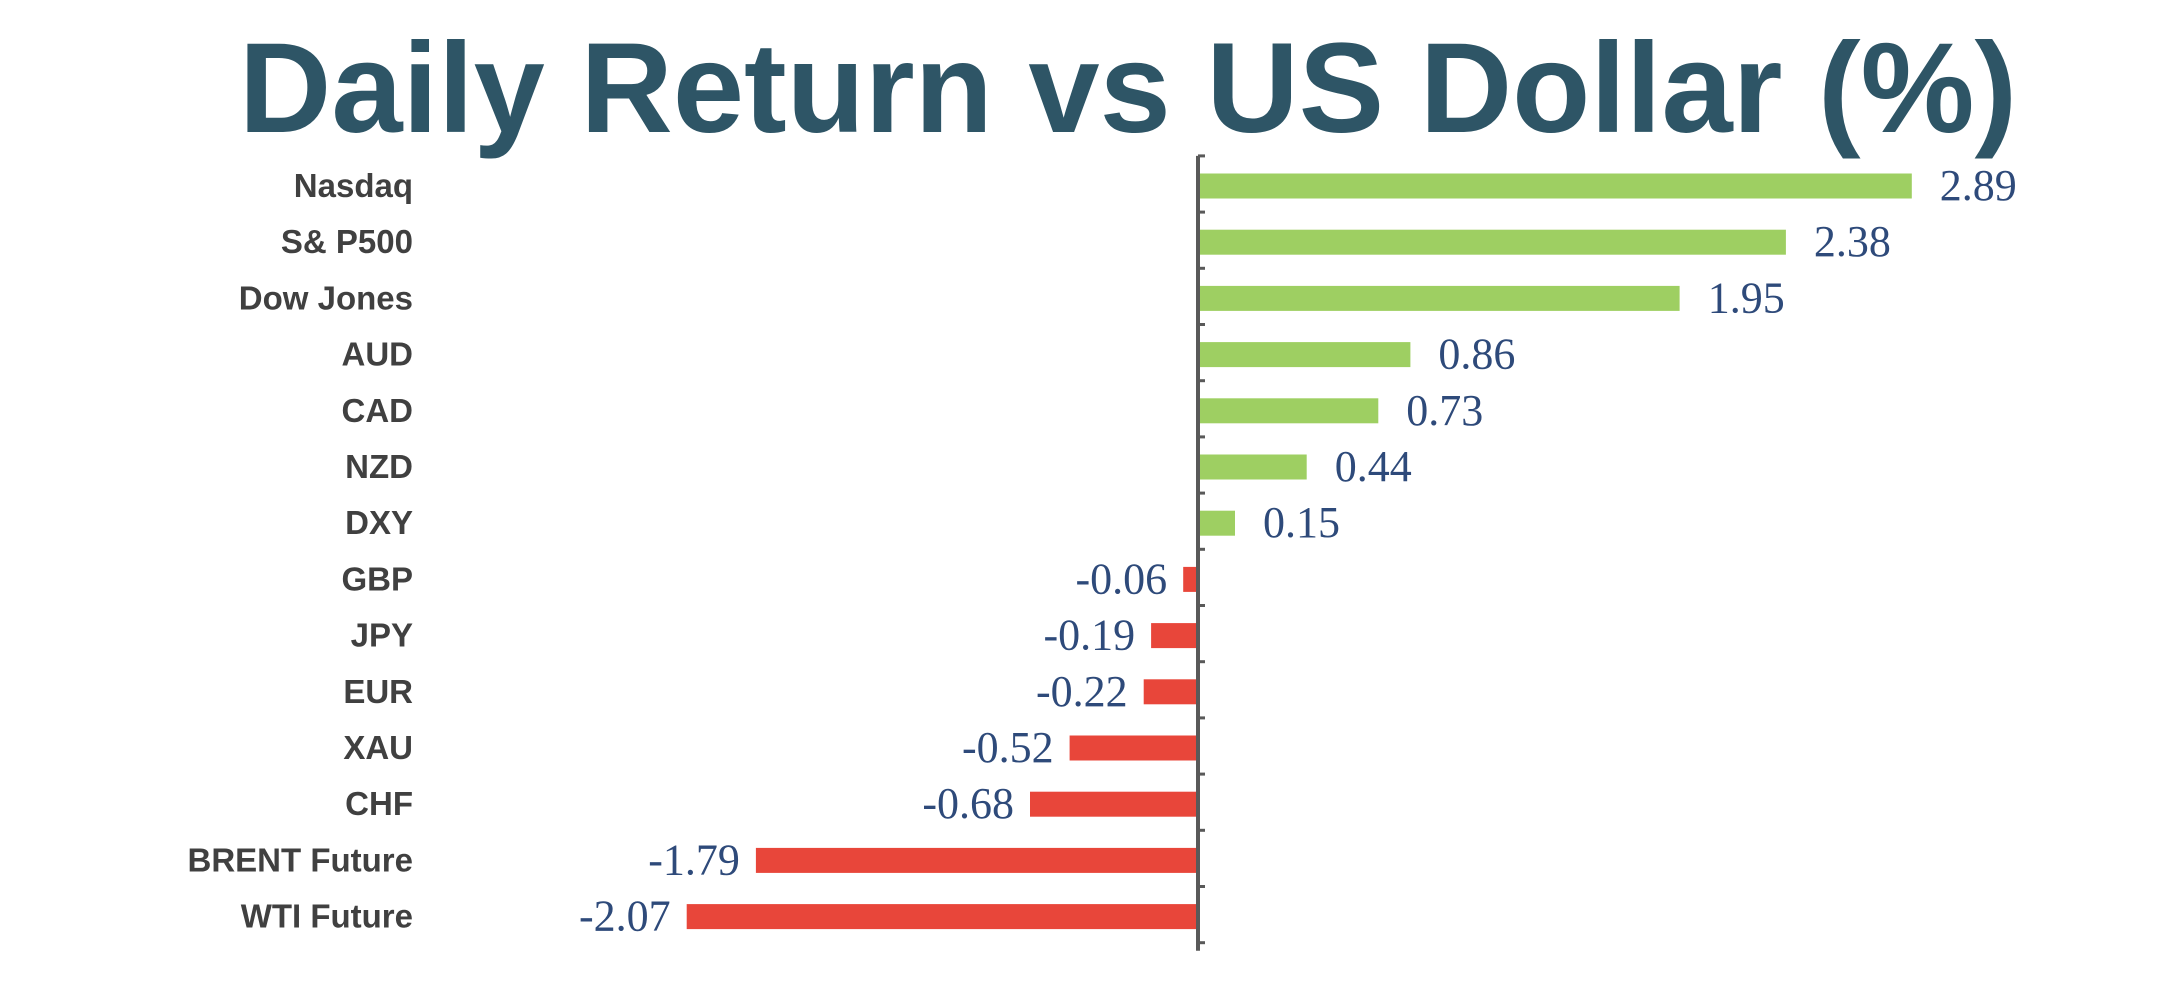  Describe the element at coordinates (326, 297) in the screenshot. I see `category-label-dow-jones: Dow Jones` at that location.